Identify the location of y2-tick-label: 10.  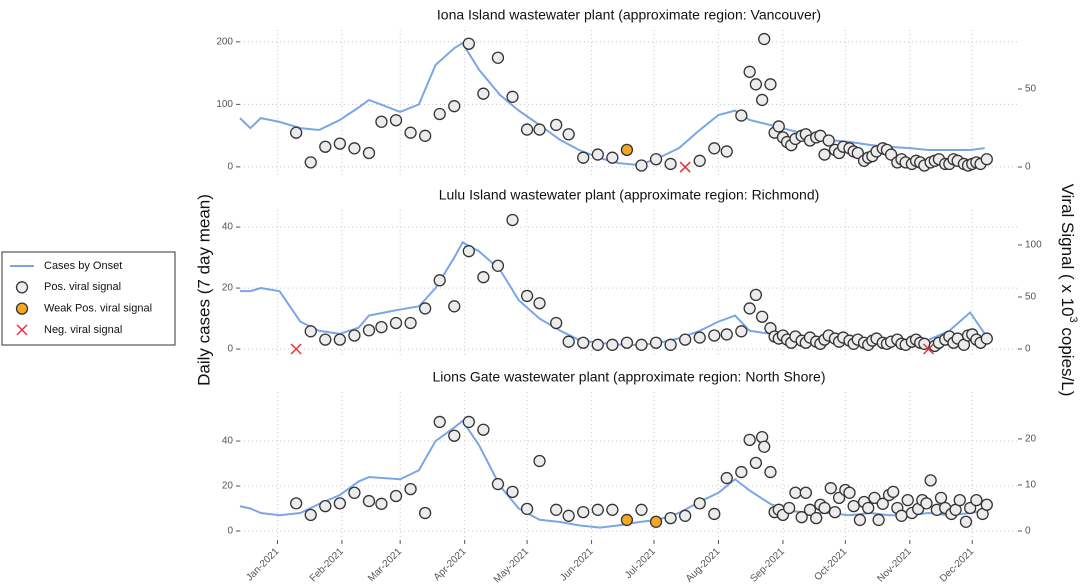
(1031, 485).